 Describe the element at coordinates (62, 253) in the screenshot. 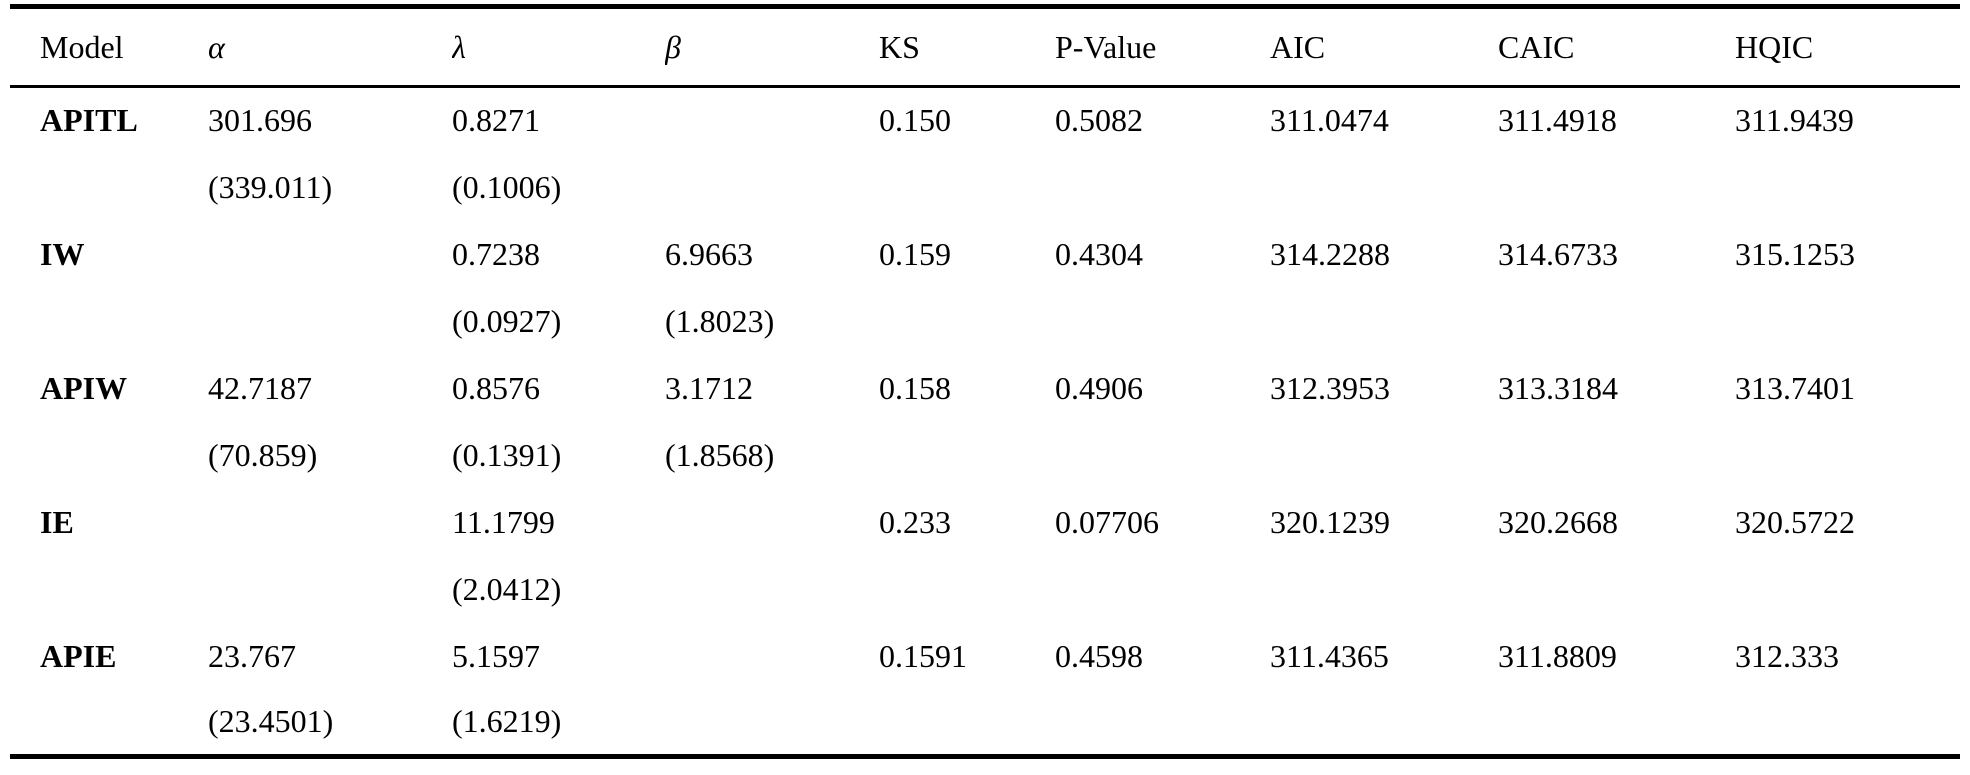

I see `model-name-cell: IW` at that location.